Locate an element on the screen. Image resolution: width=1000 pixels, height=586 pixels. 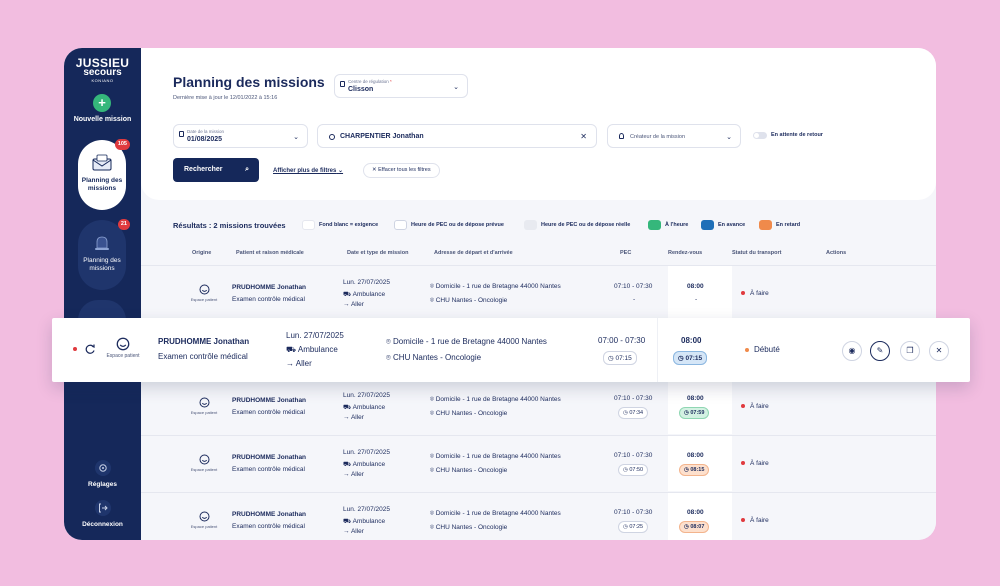
page-title: Planning des missions is located at coordinates (249, 82).